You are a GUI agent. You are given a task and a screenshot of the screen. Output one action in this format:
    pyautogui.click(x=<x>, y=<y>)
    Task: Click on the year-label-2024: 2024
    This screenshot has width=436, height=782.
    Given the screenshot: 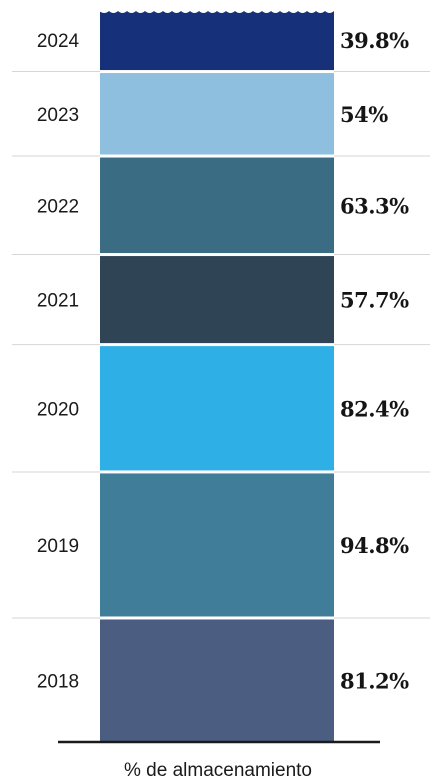 What is the action you would take?
    pyautogui.click(x=58, y=41)
    